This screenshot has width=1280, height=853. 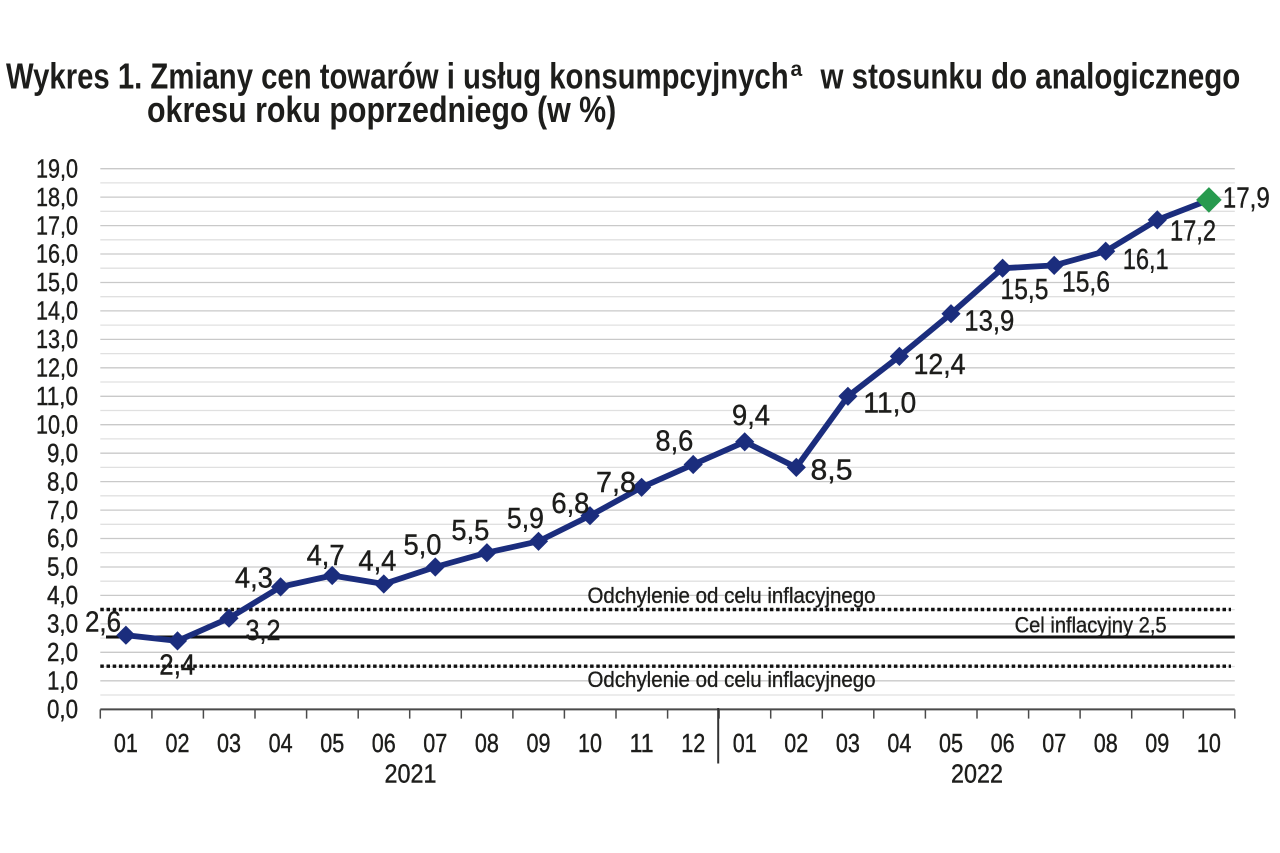 What do you see at coordinates (57, 255) in the screenshot?
I see `svg-text: 16,0` at bounding box center [57, 255].